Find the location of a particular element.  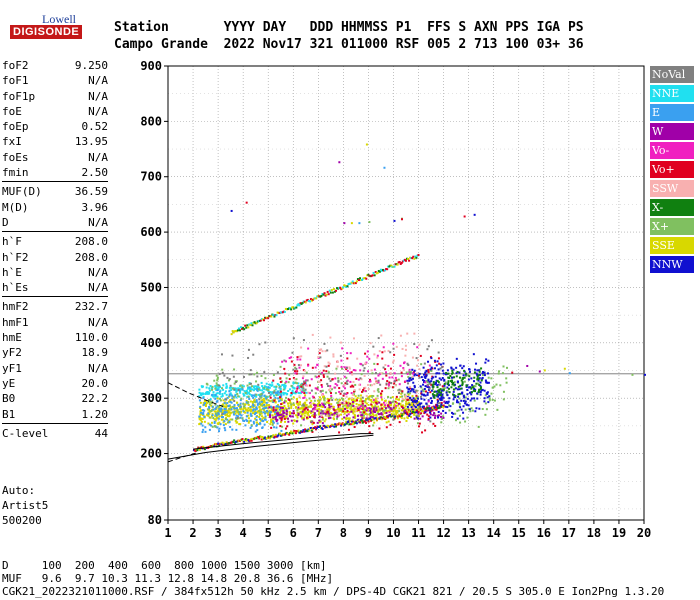

x-tick-label: 12 is located at coordinates (443, 533).